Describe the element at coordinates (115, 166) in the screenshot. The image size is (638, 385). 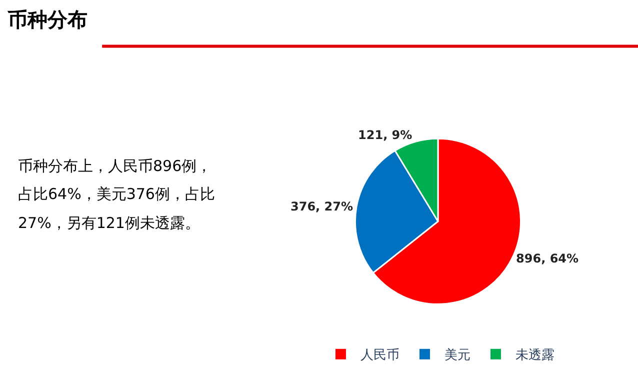
I see `text: 币种分布上，人民币896例，` at that location.